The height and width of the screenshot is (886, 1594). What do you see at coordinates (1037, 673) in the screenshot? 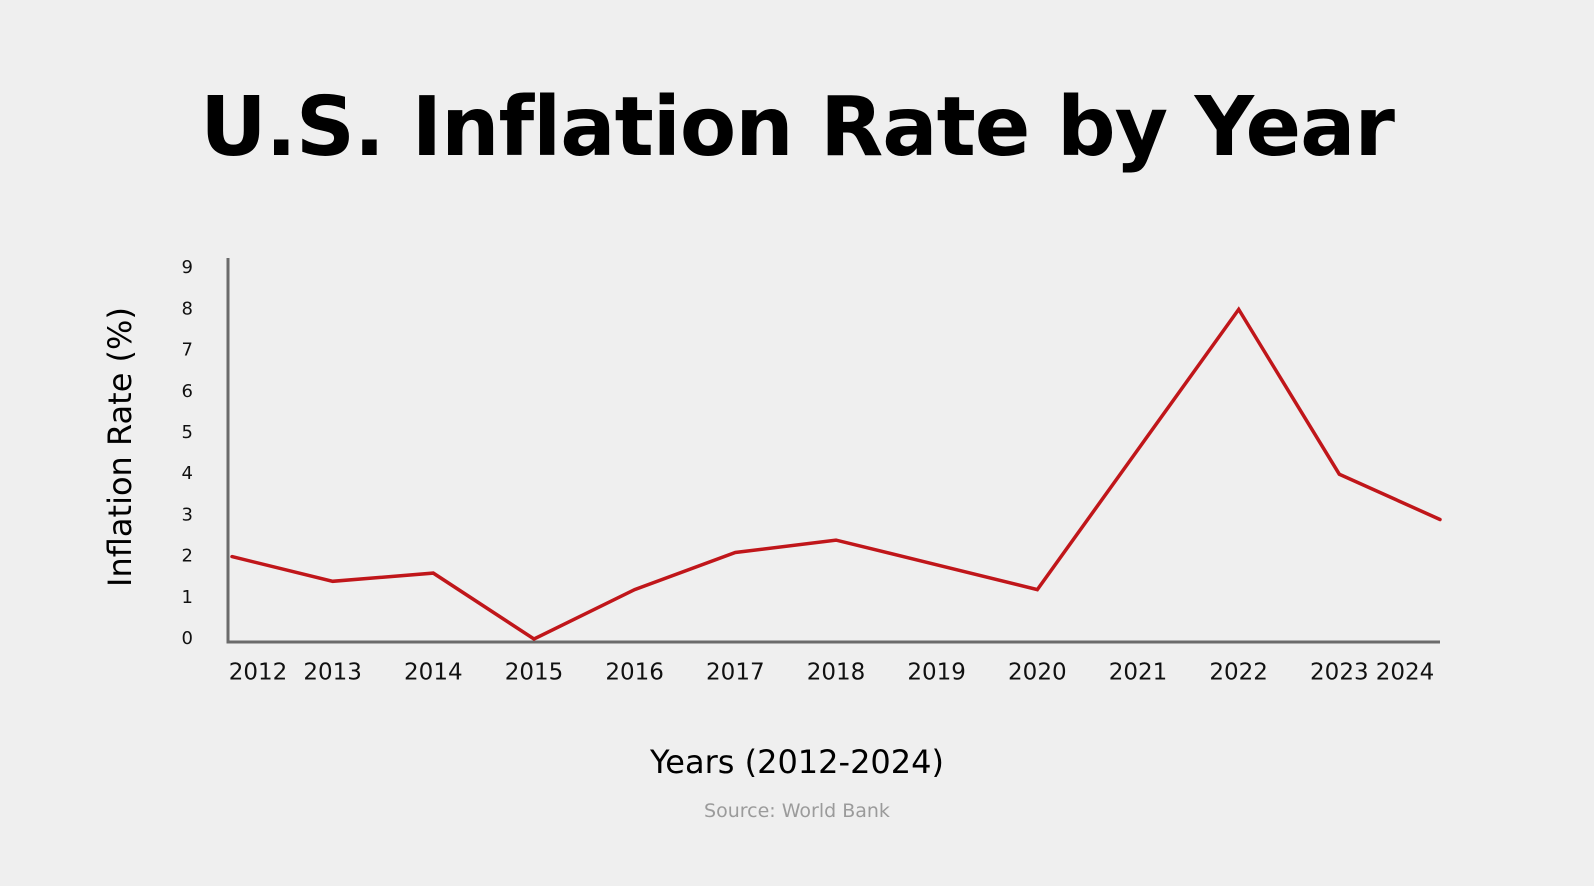
I see `x-tick-label: 2020` at bounding box center [1037, 673].